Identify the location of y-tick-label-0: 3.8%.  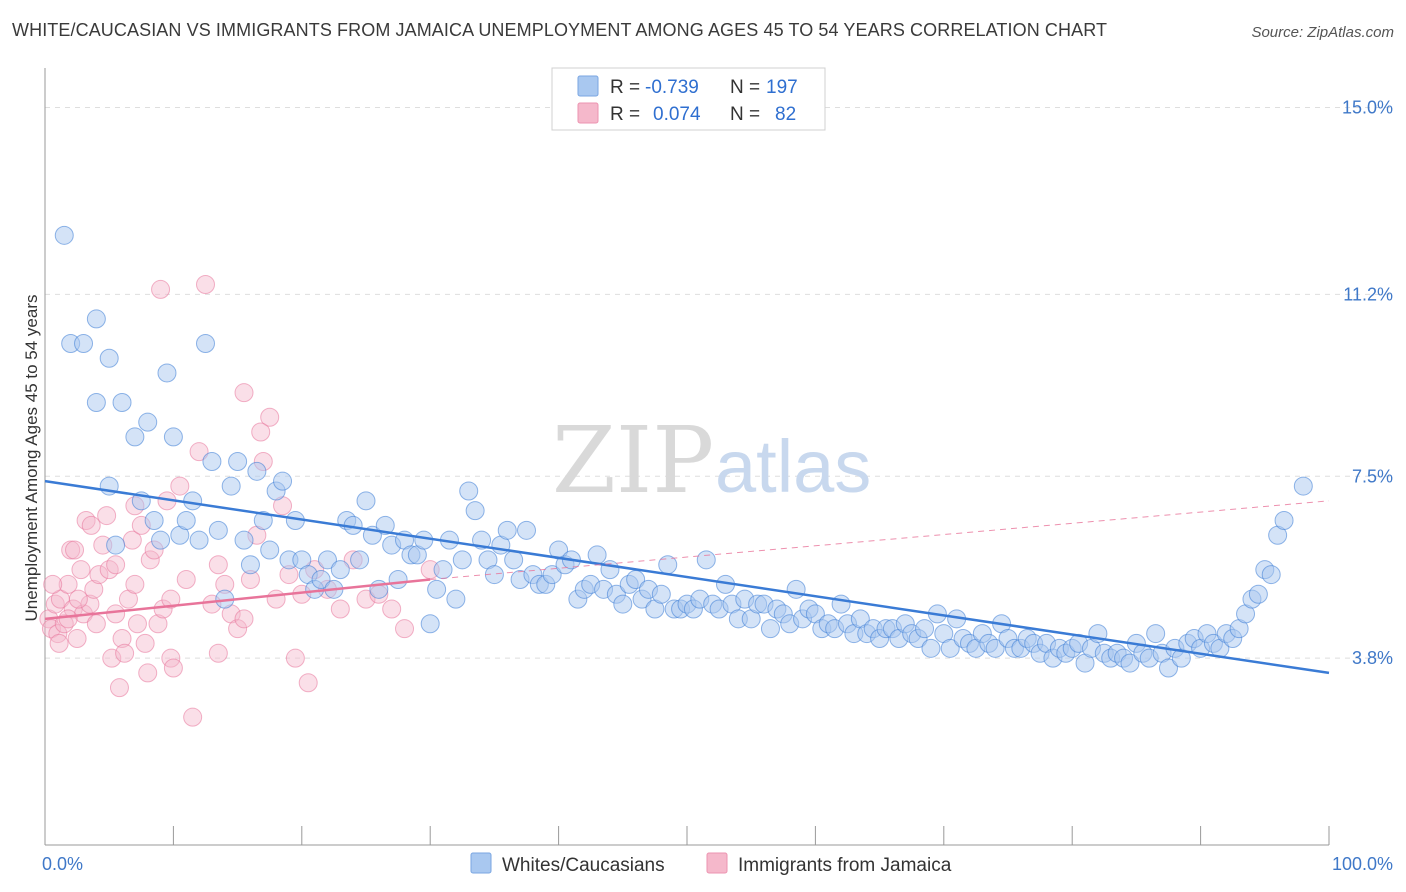
(1372, 658).